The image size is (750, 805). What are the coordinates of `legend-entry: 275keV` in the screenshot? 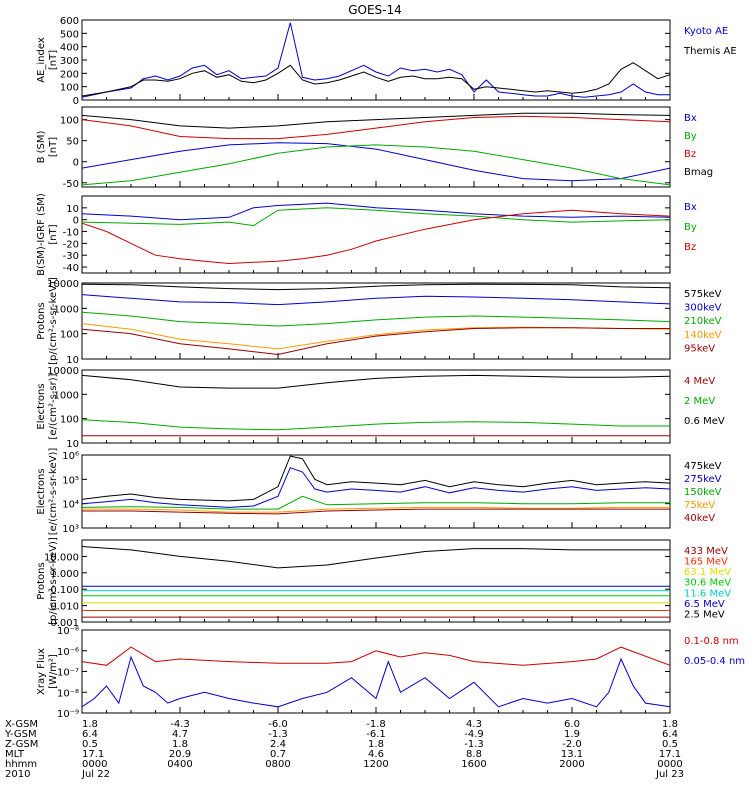 It's located at (703, 479).